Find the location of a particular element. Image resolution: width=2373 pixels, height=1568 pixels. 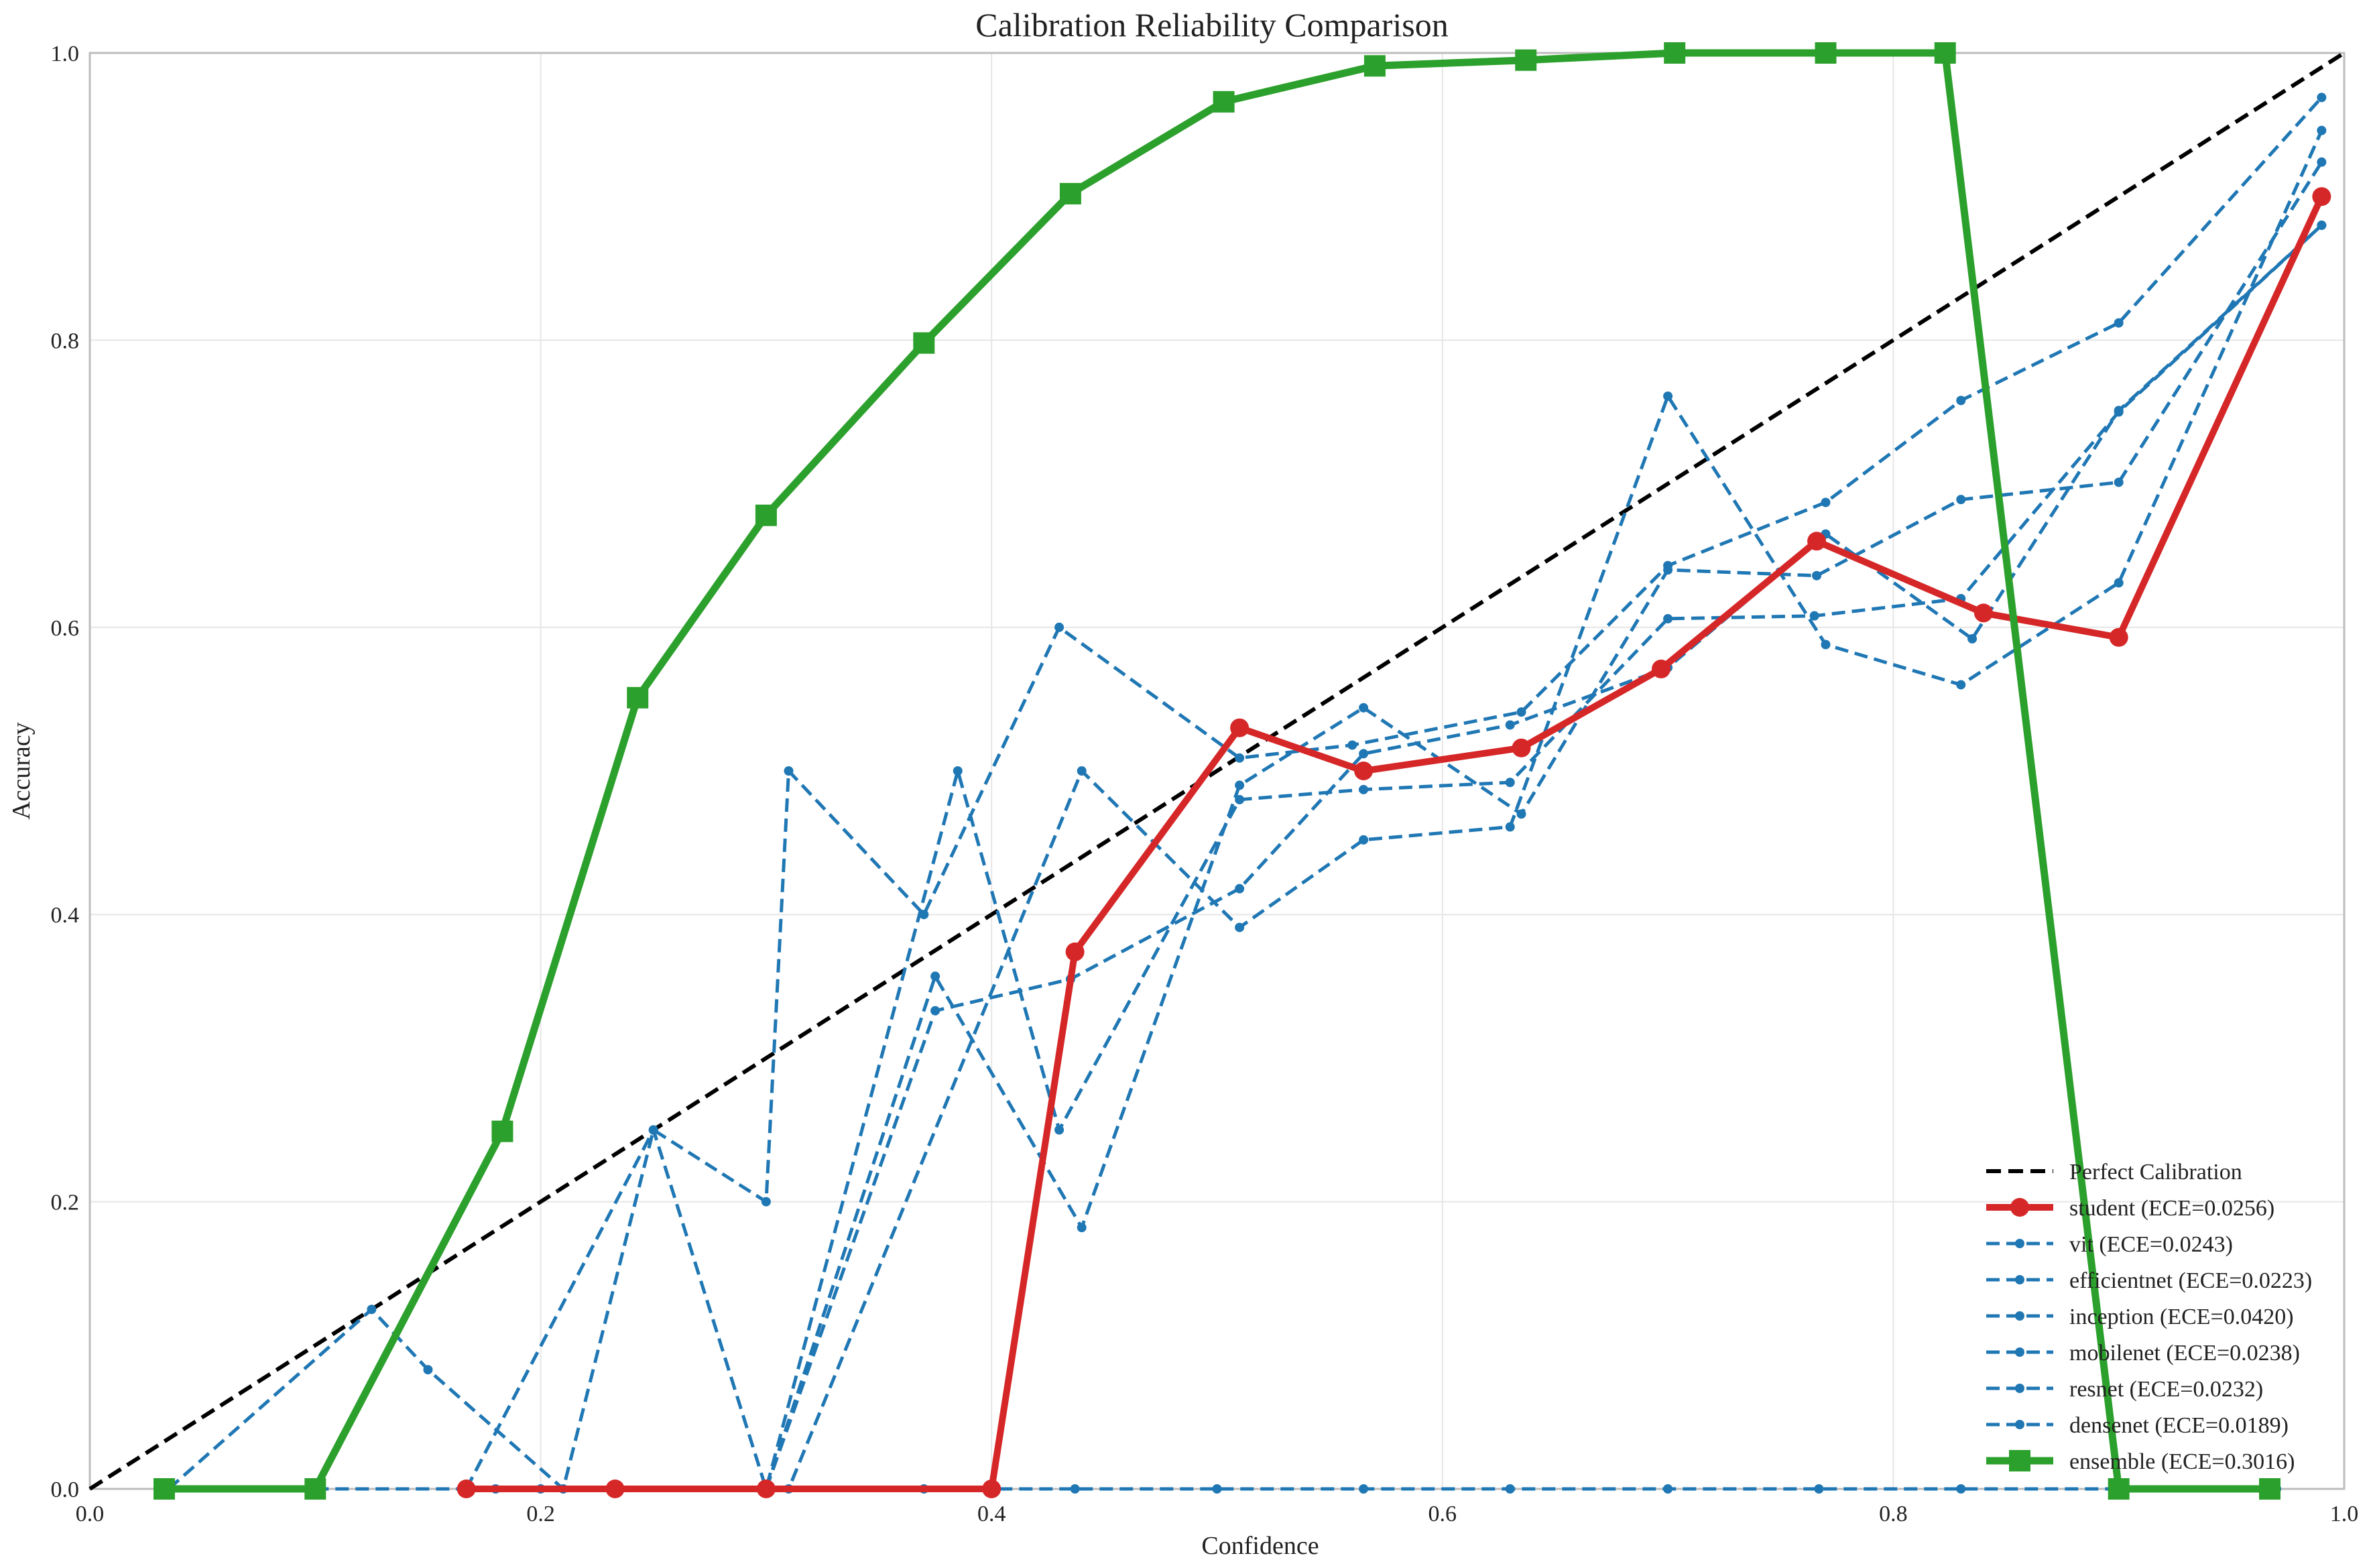

chart-title: Calibration Reliability Comparison is located at coordinates (1212, 25).